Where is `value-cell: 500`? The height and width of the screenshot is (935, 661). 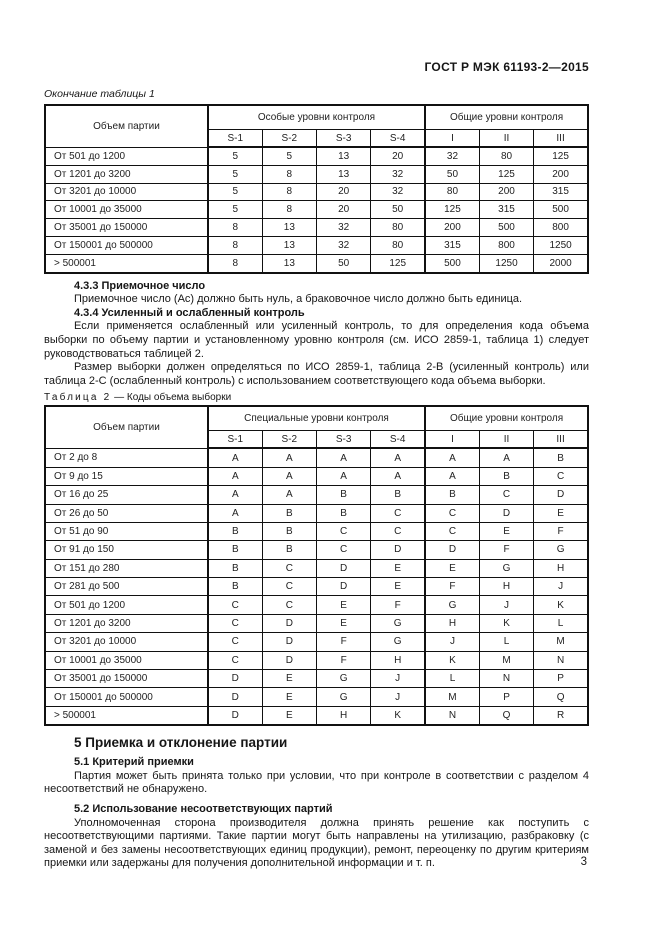 value-cell: 500 is located at coordinates (452, 263).